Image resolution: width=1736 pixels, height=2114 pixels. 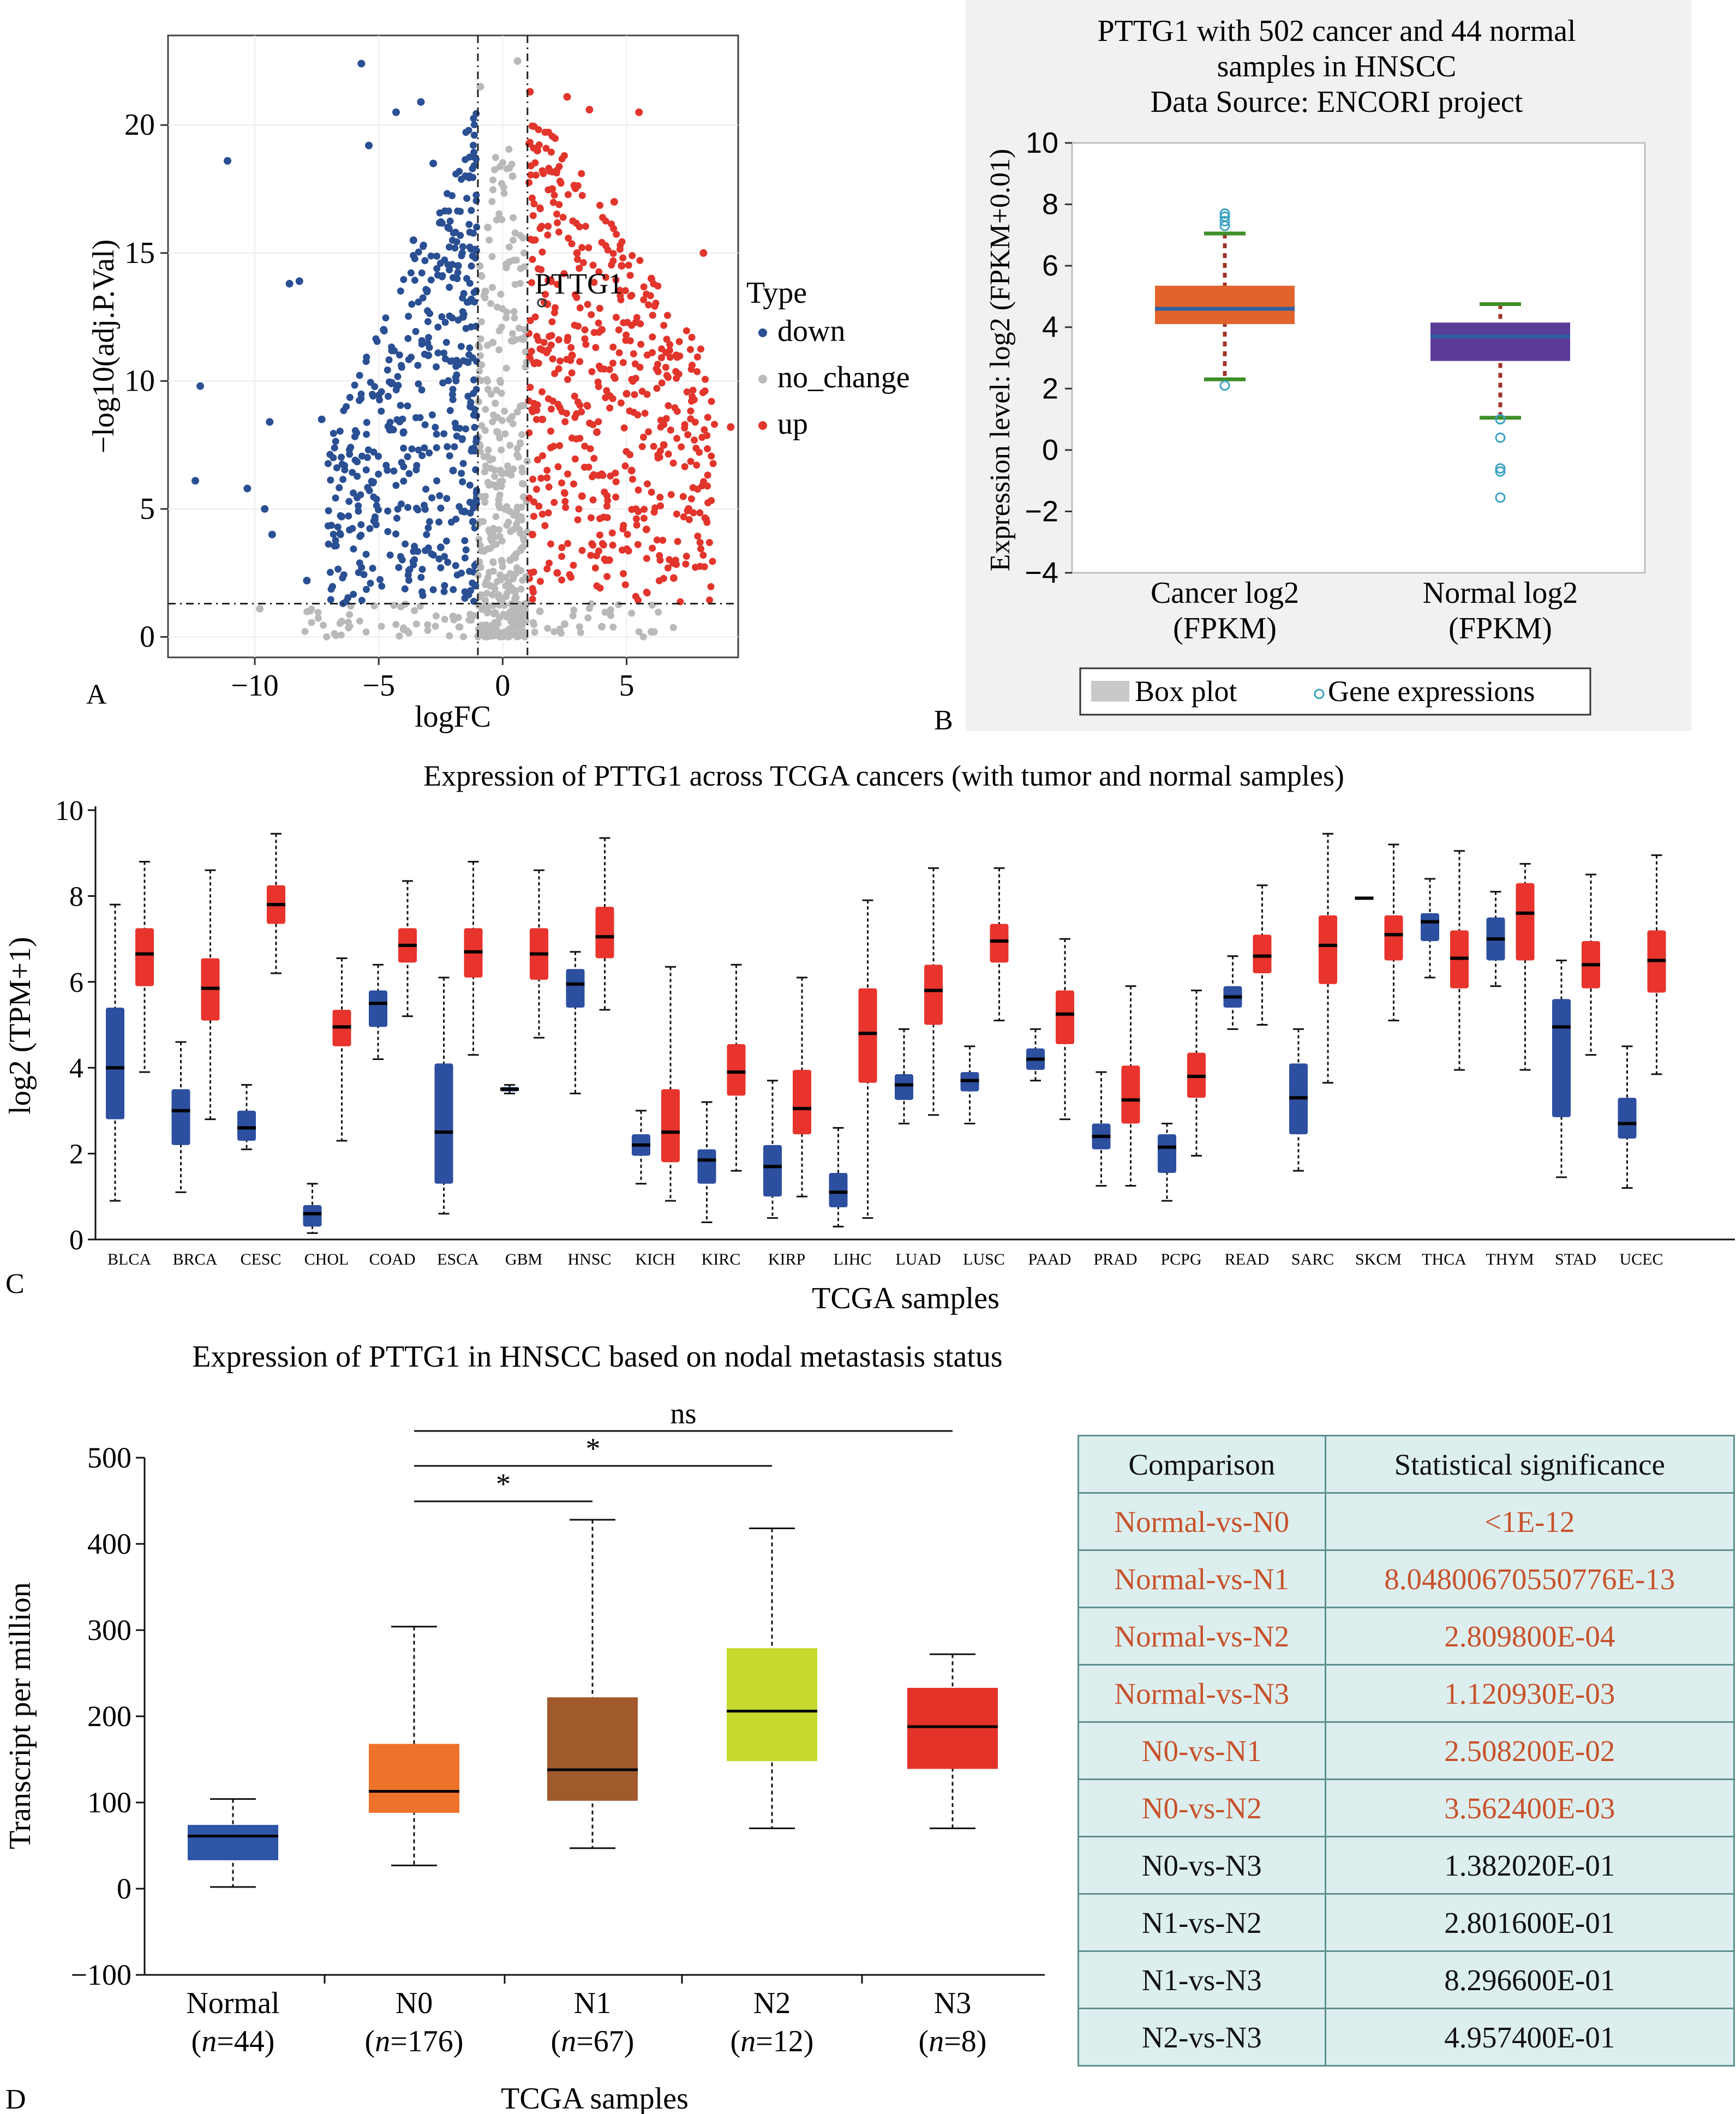 I want to click on tcga-ylabel: log2 (TPM+1), so click(x=20, y=1026).